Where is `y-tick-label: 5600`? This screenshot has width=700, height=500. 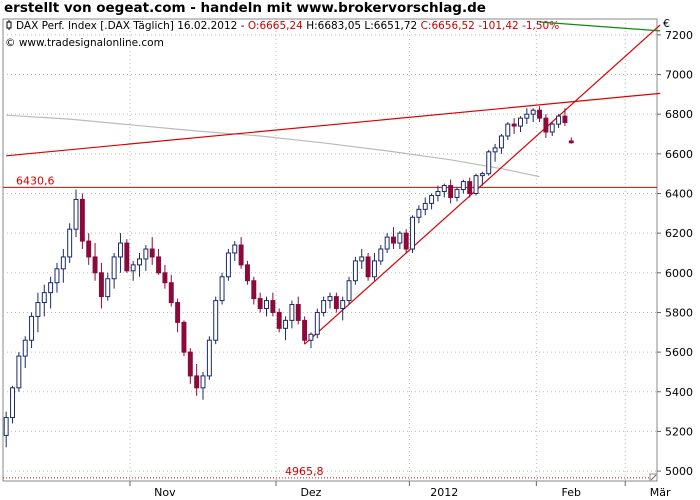 y-tick-label: 5600 is located at coordinates (679, 352).